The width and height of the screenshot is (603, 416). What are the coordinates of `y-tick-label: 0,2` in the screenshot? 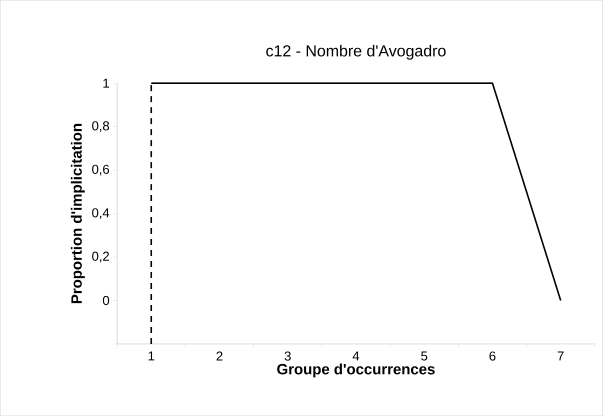 It's located at (100, 257).